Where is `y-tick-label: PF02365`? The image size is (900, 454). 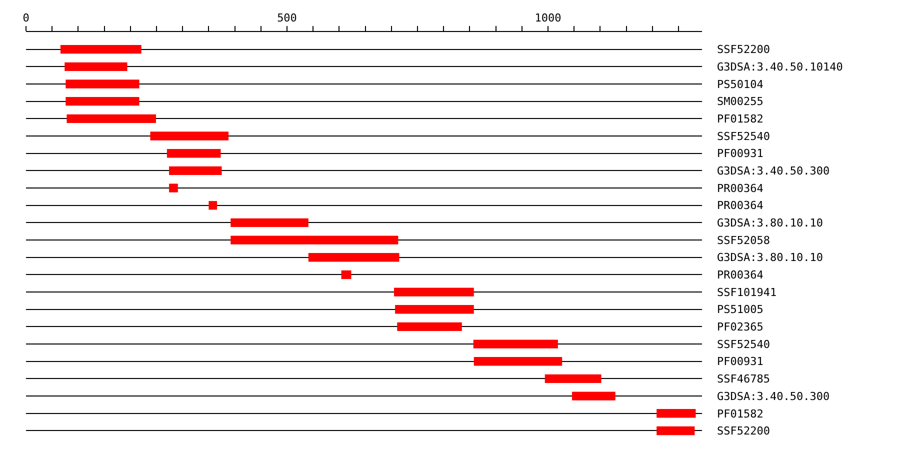
y-tick-label: PF02365 is located at coordinates (740, 327).